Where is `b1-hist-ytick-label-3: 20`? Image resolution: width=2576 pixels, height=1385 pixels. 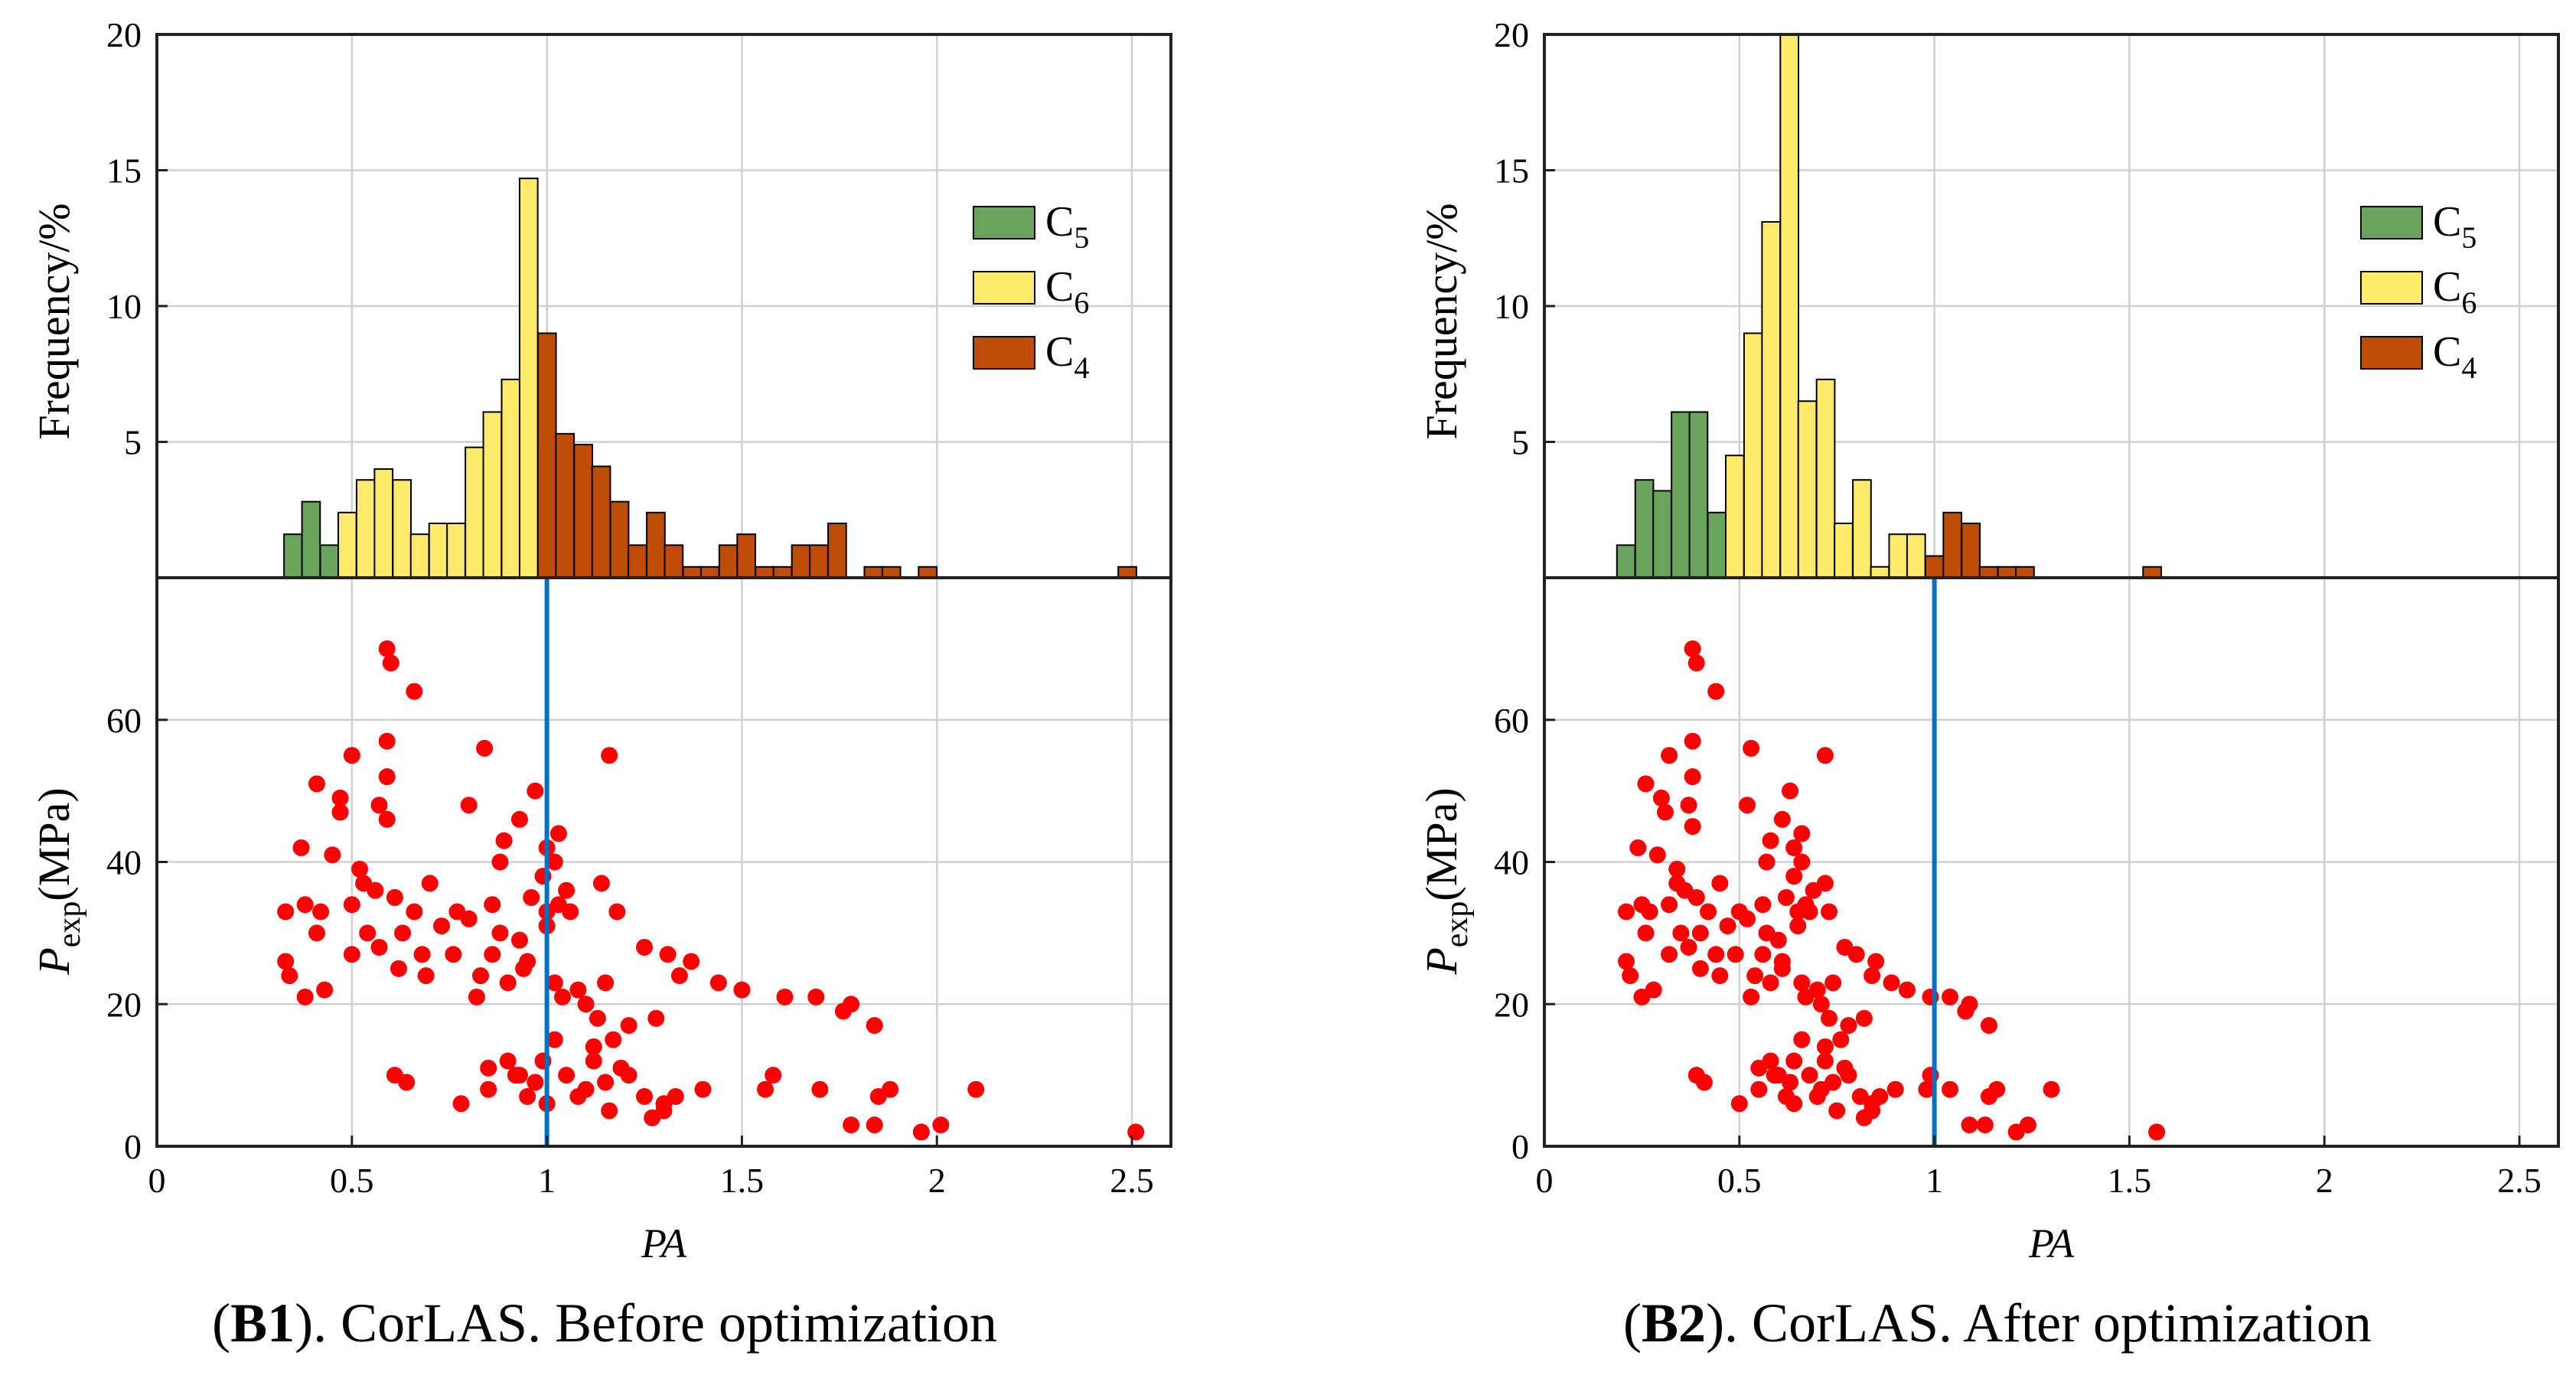
b1-hist-ytick-label-3: 20 is located at coordinates (124, 34).